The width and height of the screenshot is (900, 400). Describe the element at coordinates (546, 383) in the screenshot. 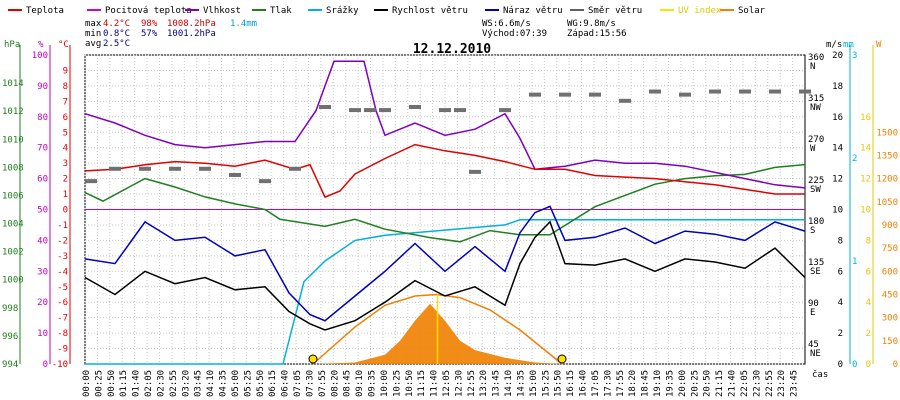

I see `x-tick-label: 15:25` at that location.